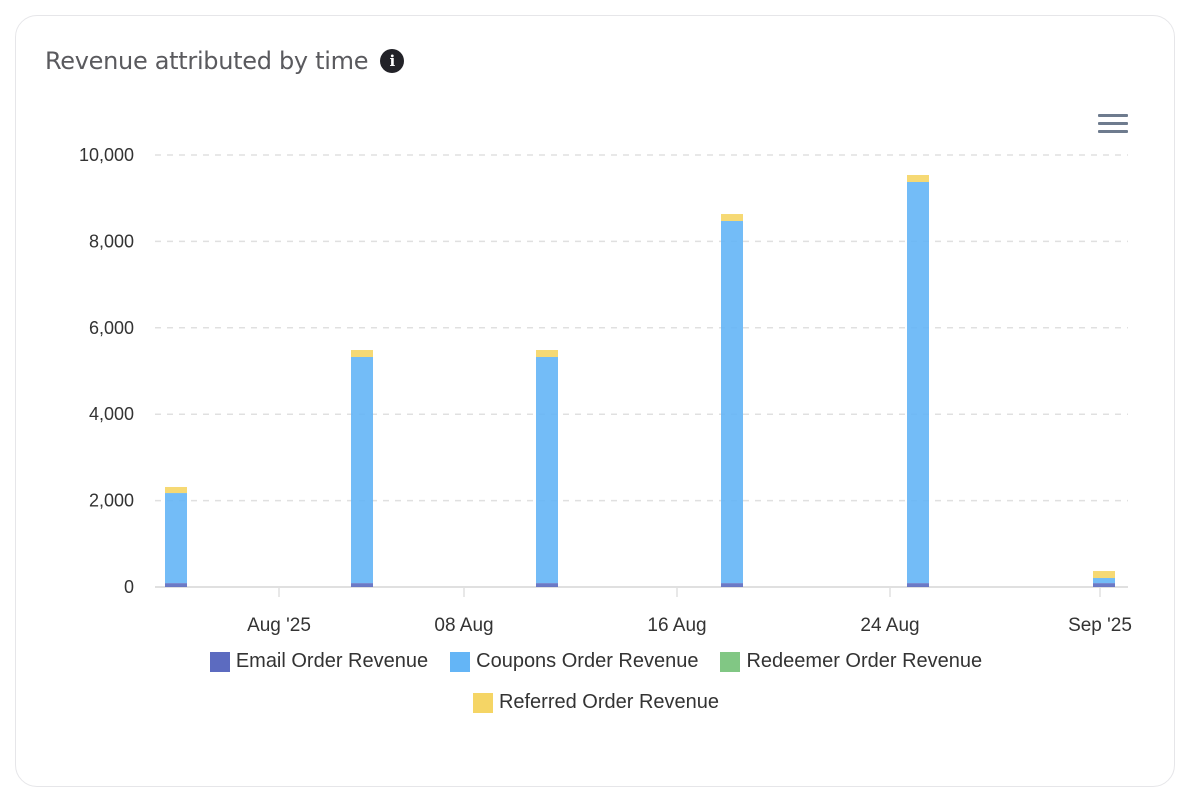 The width and height of the screenshot is (1192, 810). I want to click on y-tick-label: 6,000, so click(111, 328).